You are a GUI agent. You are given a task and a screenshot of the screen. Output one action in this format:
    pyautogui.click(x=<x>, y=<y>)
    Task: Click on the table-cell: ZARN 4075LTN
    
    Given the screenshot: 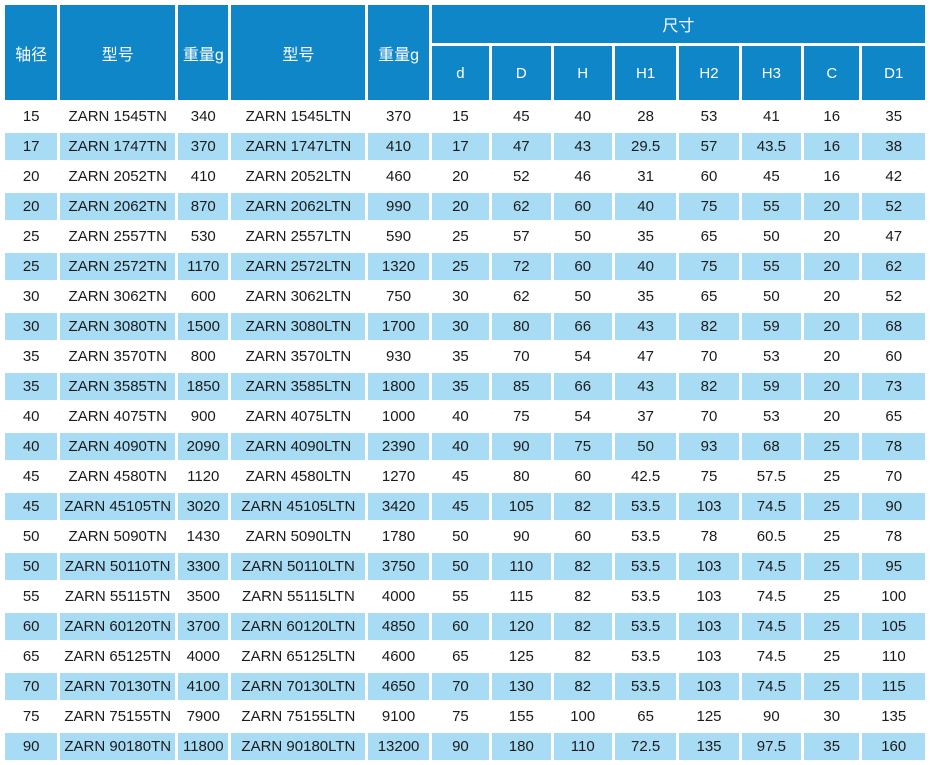 What is the action you would take?
    pyautogui.click(x=298, y=416)
    